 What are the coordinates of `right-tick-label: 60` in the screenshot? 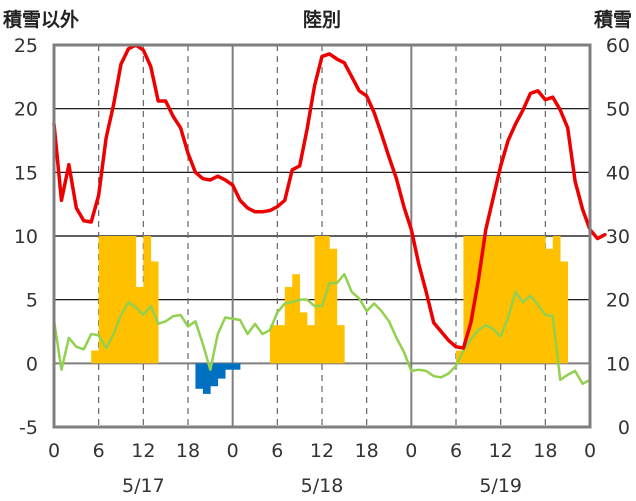 It's located at (618, 46).